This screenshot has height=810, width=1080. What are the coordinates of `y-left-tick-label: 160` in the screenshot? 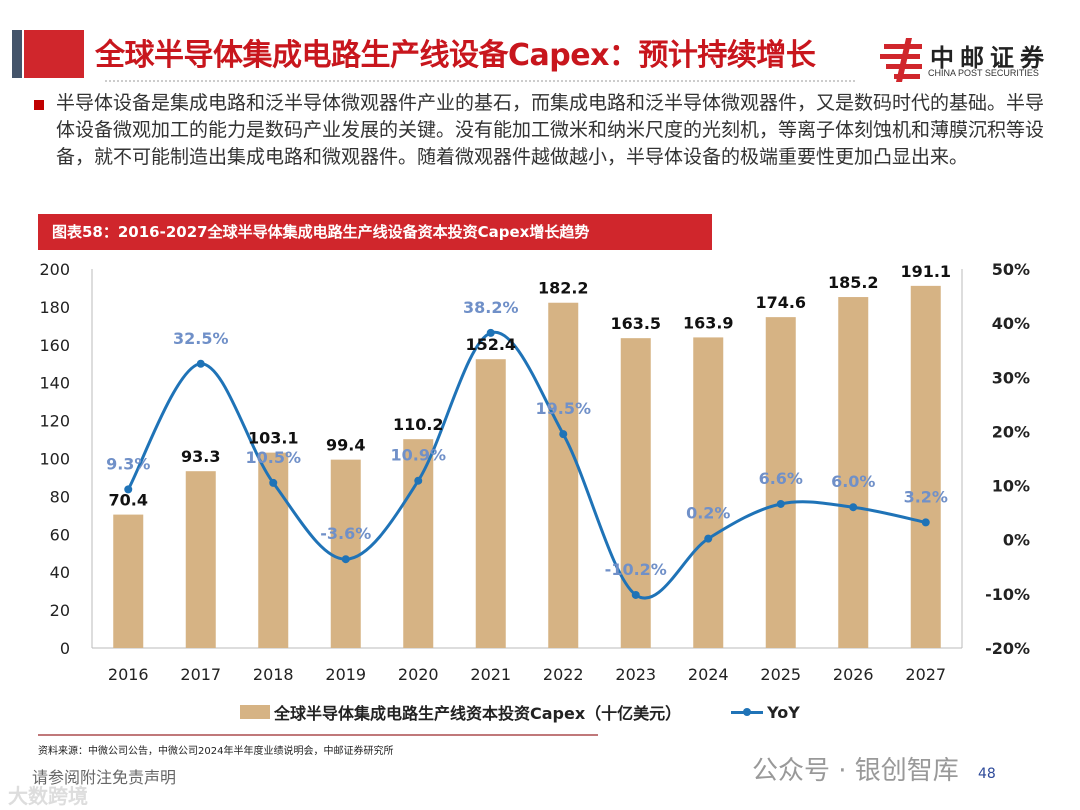 It's located at (54, 345).